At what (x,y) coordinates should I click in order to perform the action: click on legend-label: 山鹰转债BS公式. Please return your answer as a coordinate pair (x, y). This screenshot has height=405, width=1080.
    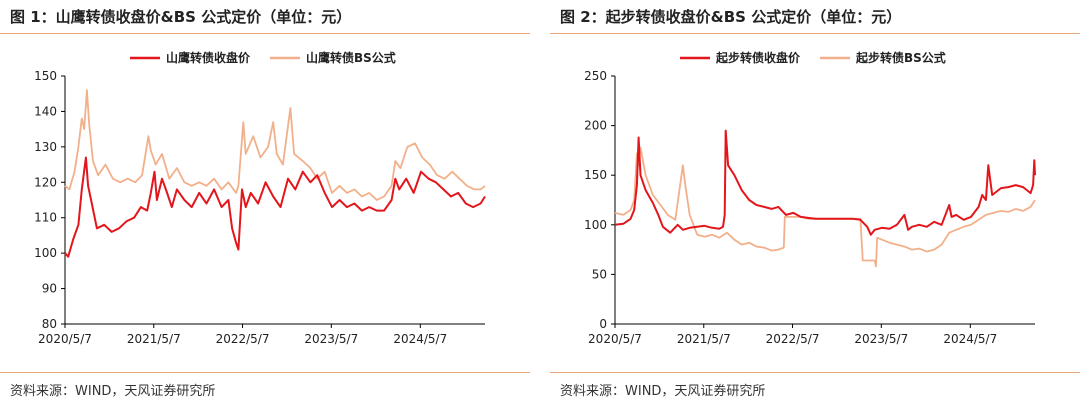
    Looking at the image, I should click on (351, 57).